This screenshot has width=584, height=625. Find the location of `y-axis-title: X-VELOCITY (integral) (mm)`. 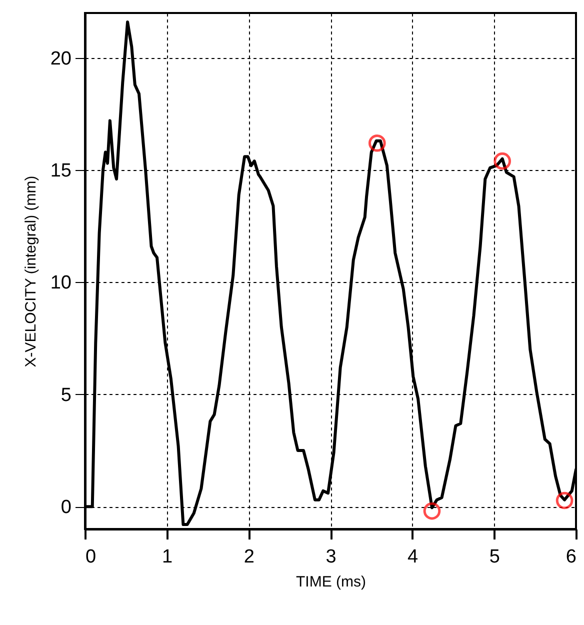

y-axis-title: X-VELOCITY (integral) (mm) is located at coordinates (31, 272).